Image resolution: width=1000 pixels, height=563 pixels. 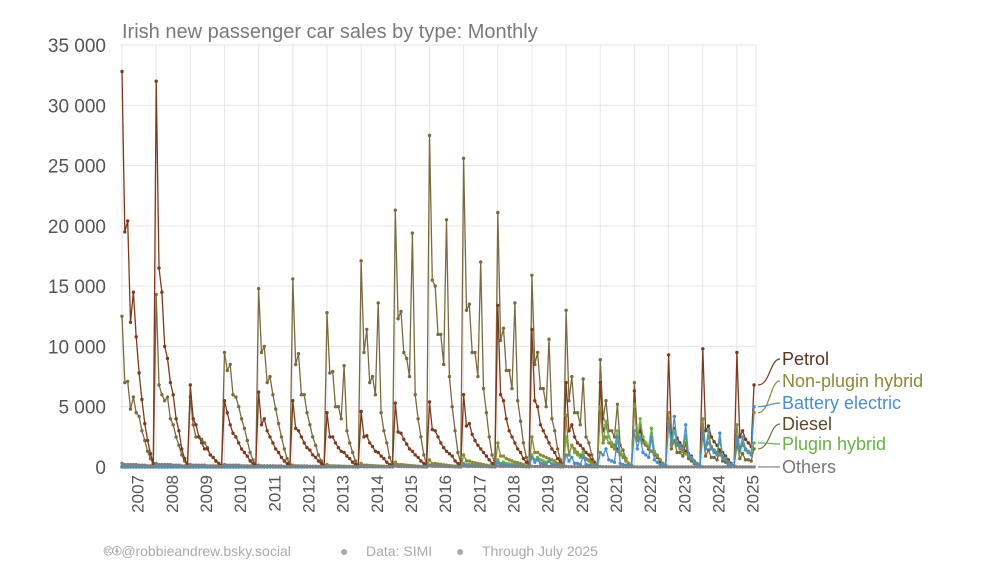 I want to click on x-tick-label: 2019, so click(x=548, y=494).